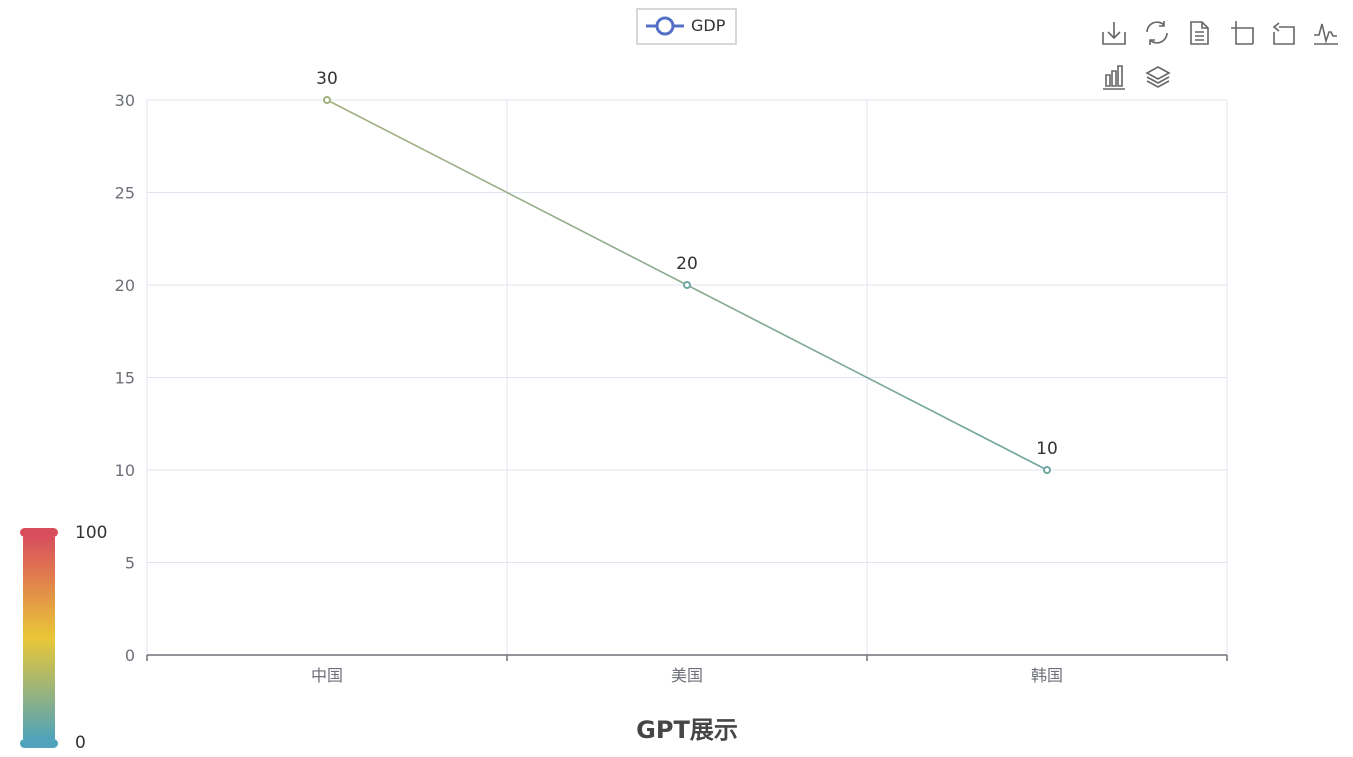  I want to click on x-tick-label: 美国, so click(687, 675).